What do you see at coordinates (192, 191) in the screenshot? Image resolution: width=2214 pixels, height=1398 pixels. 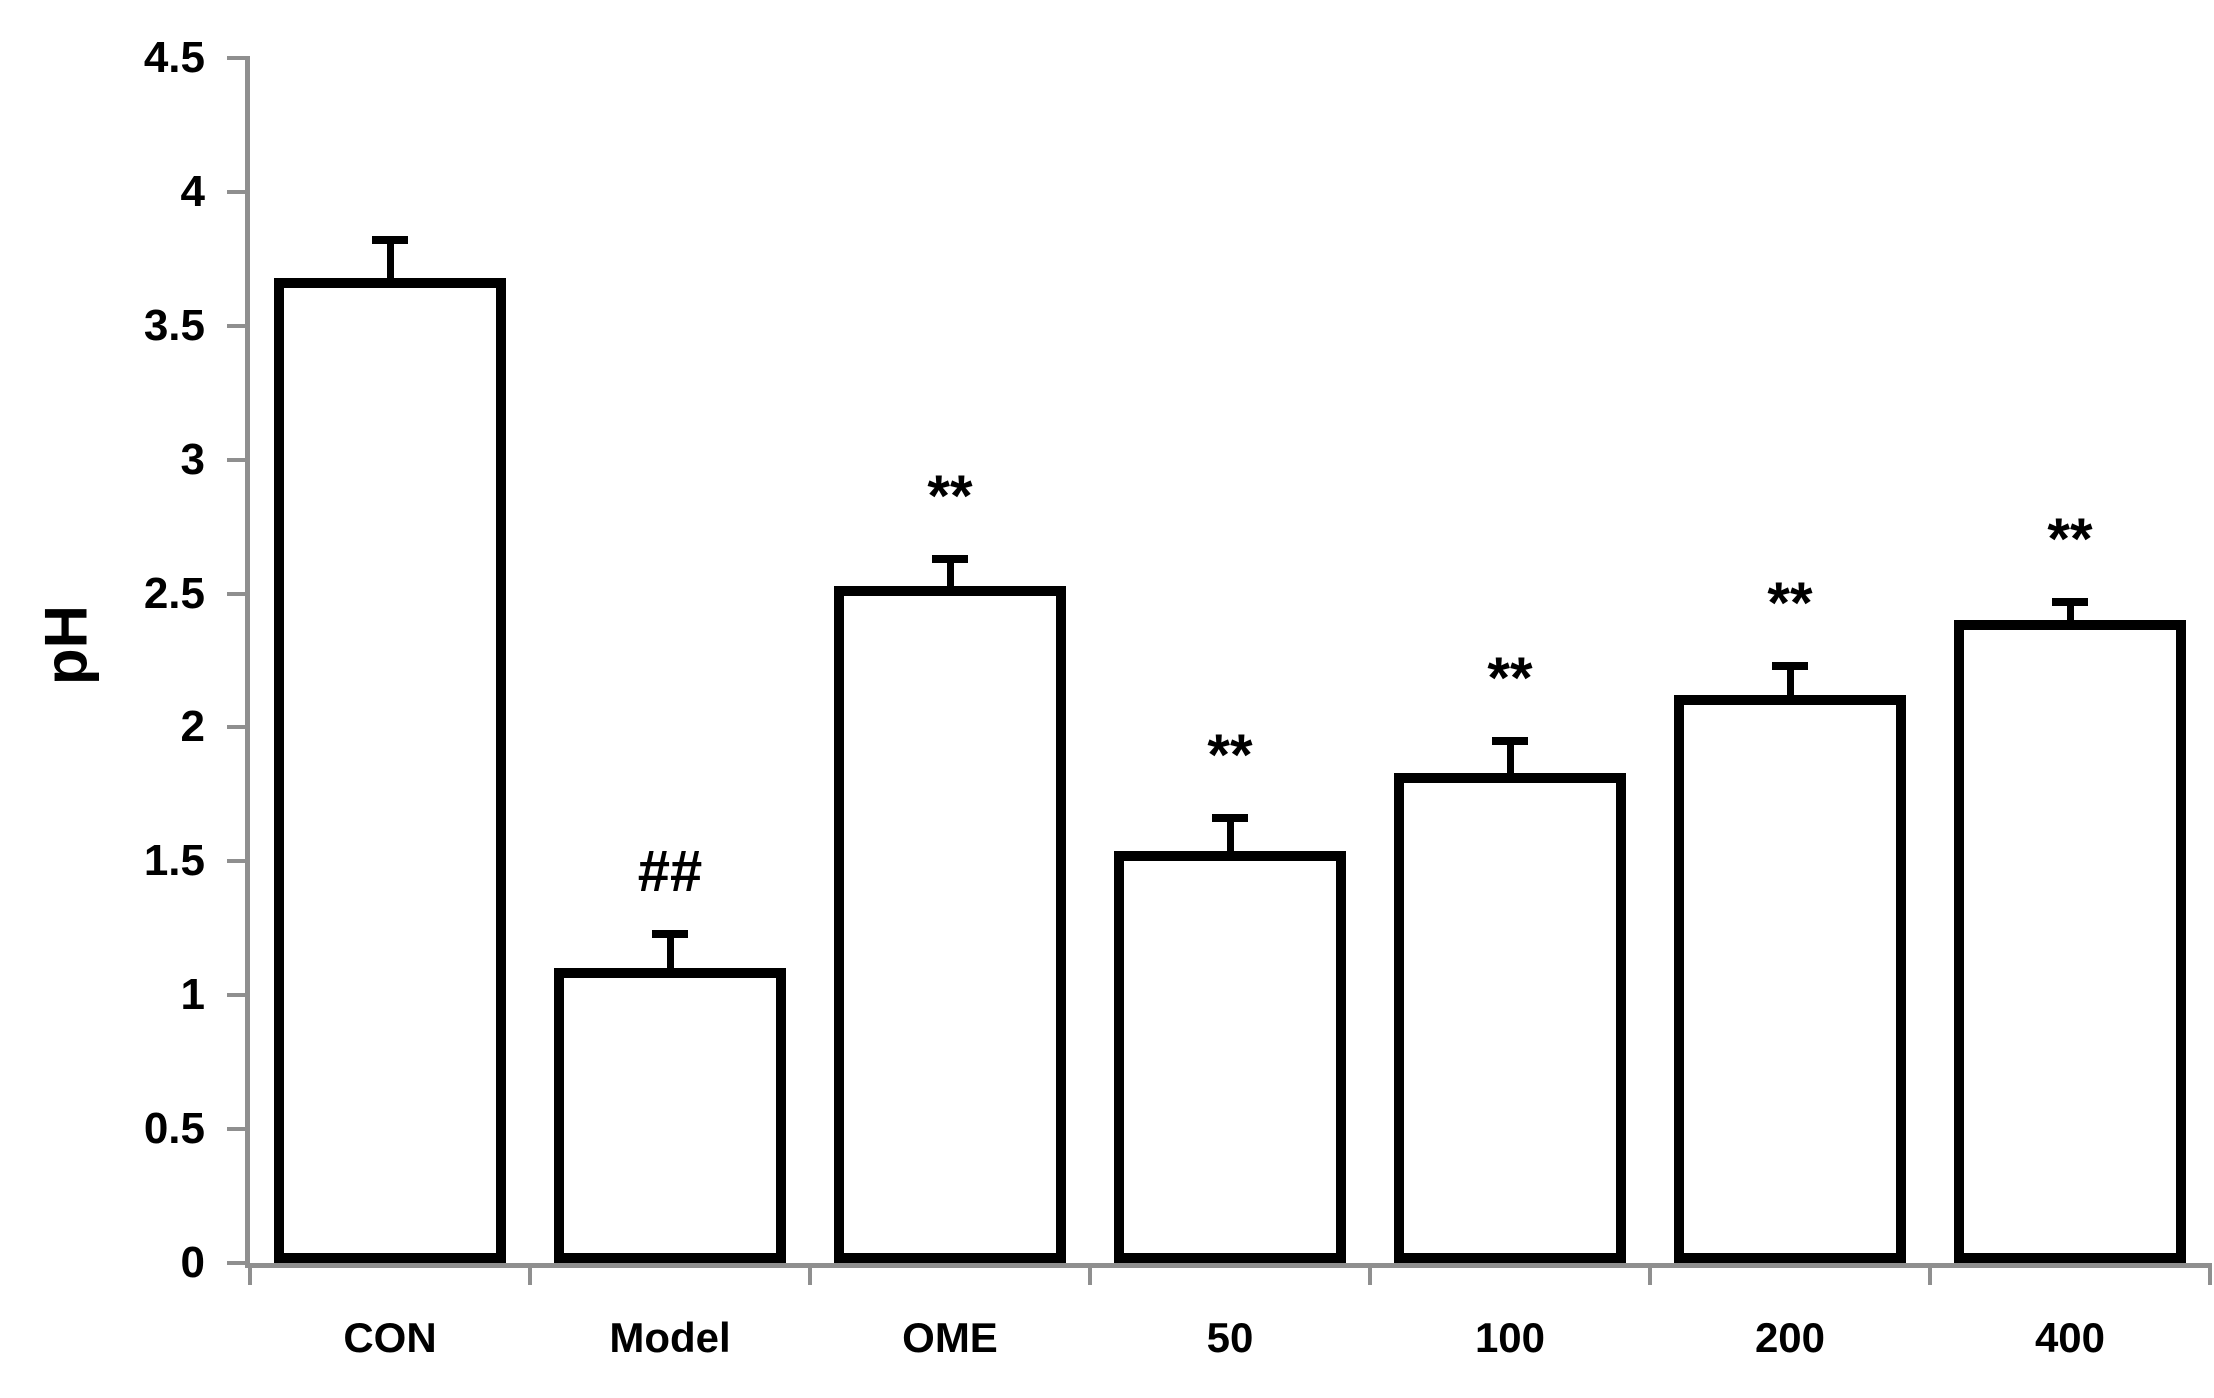 I see `y-axis-tick-label: 4` at bounding box center [192, 191].